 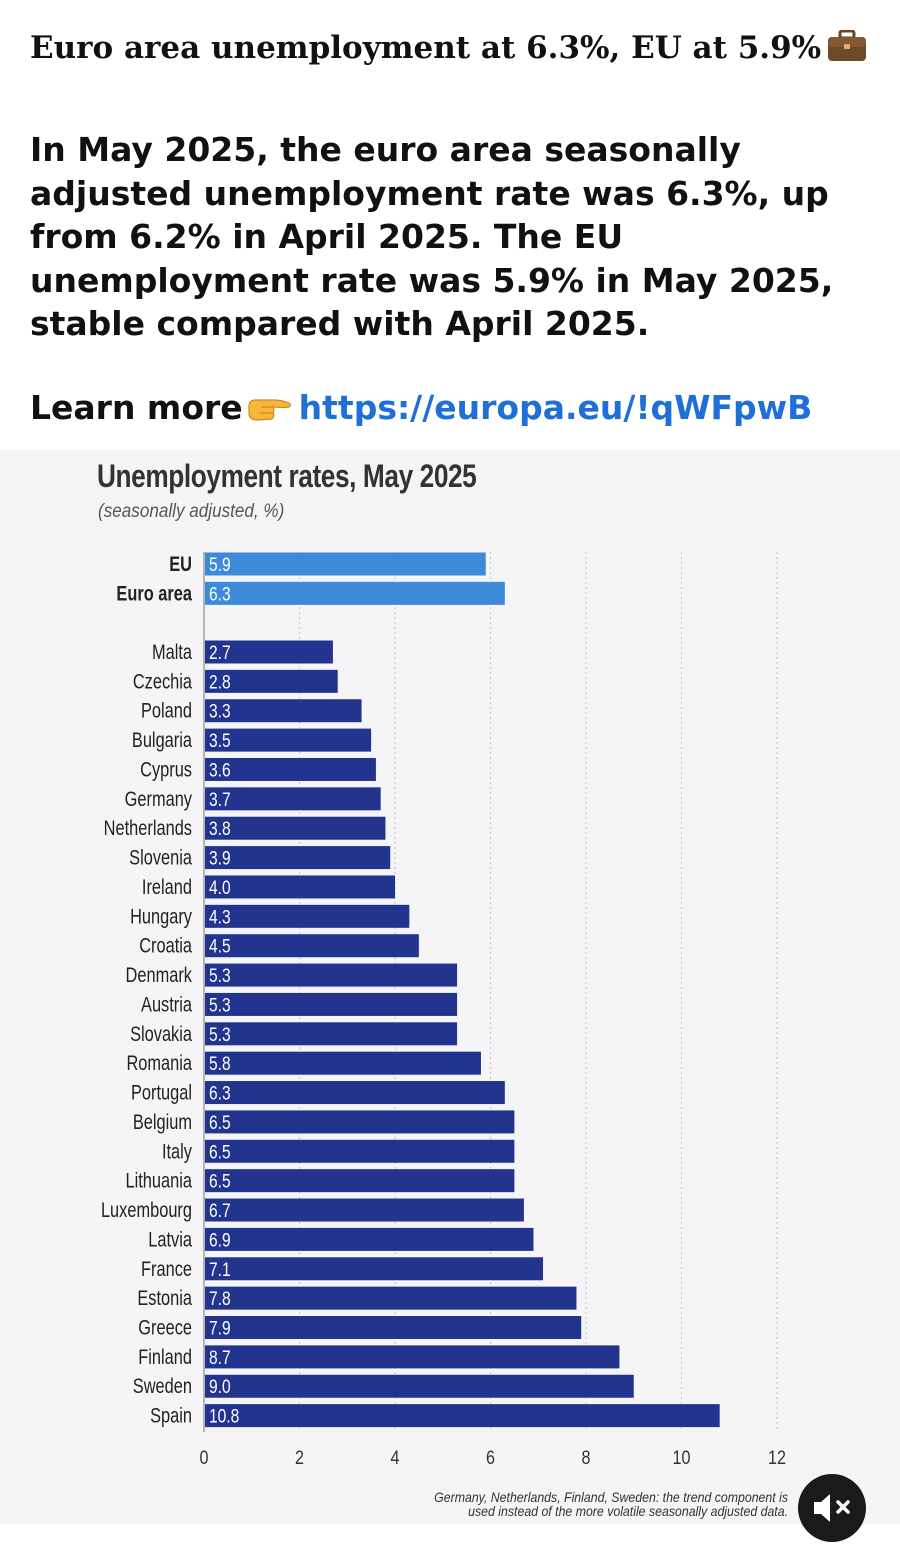 What do you see at coordinates (220, 858) in the screenshot?
I see `bar-value-label: 3.9` at bounding box center [220, 858].